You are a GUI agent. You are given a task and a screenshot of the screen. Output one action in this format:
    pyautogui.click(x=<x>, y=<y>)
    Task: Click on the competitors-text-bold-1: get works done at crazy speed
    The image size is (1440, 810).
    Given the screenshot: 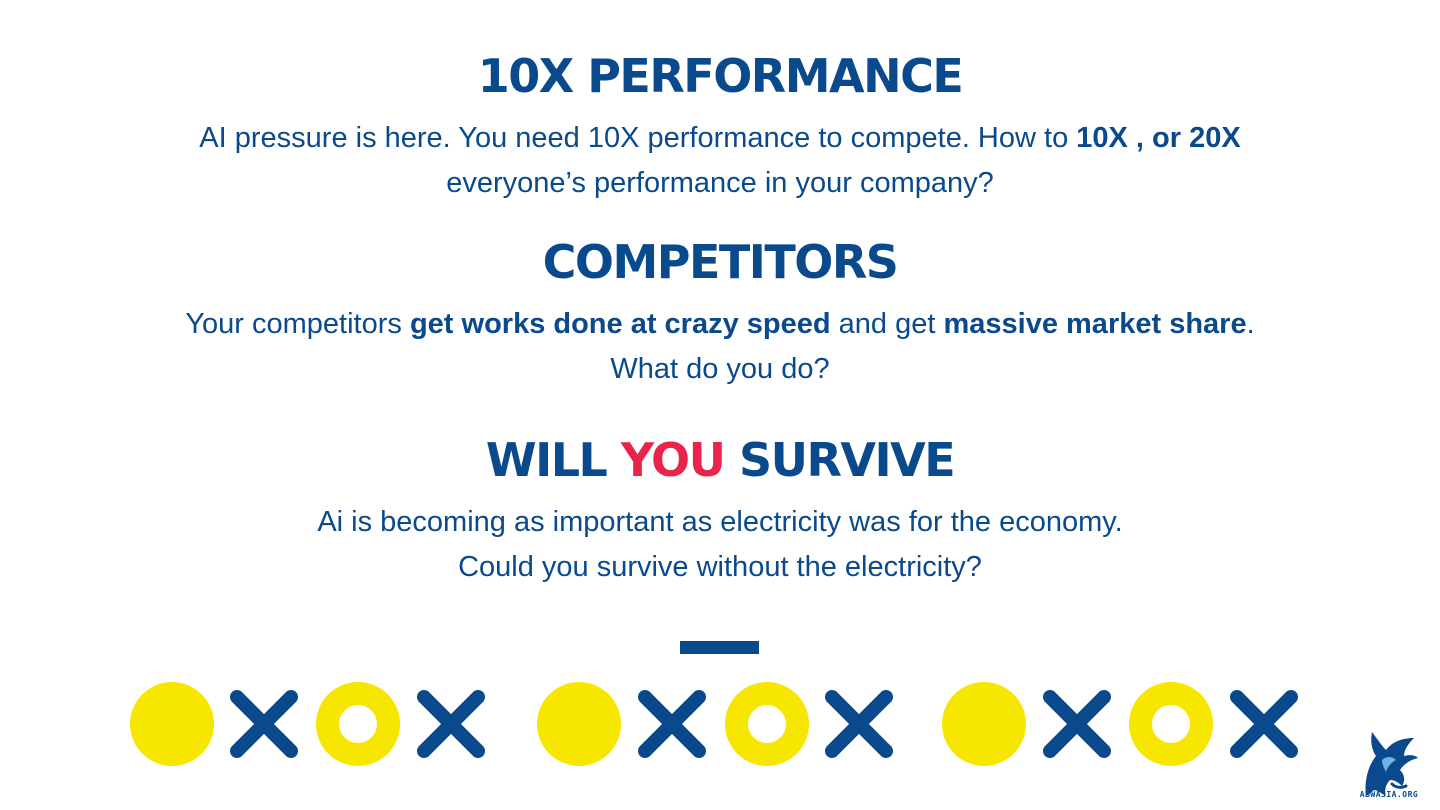 What is the action you would take?
    pyautogui.click(x=620, y=324)
    